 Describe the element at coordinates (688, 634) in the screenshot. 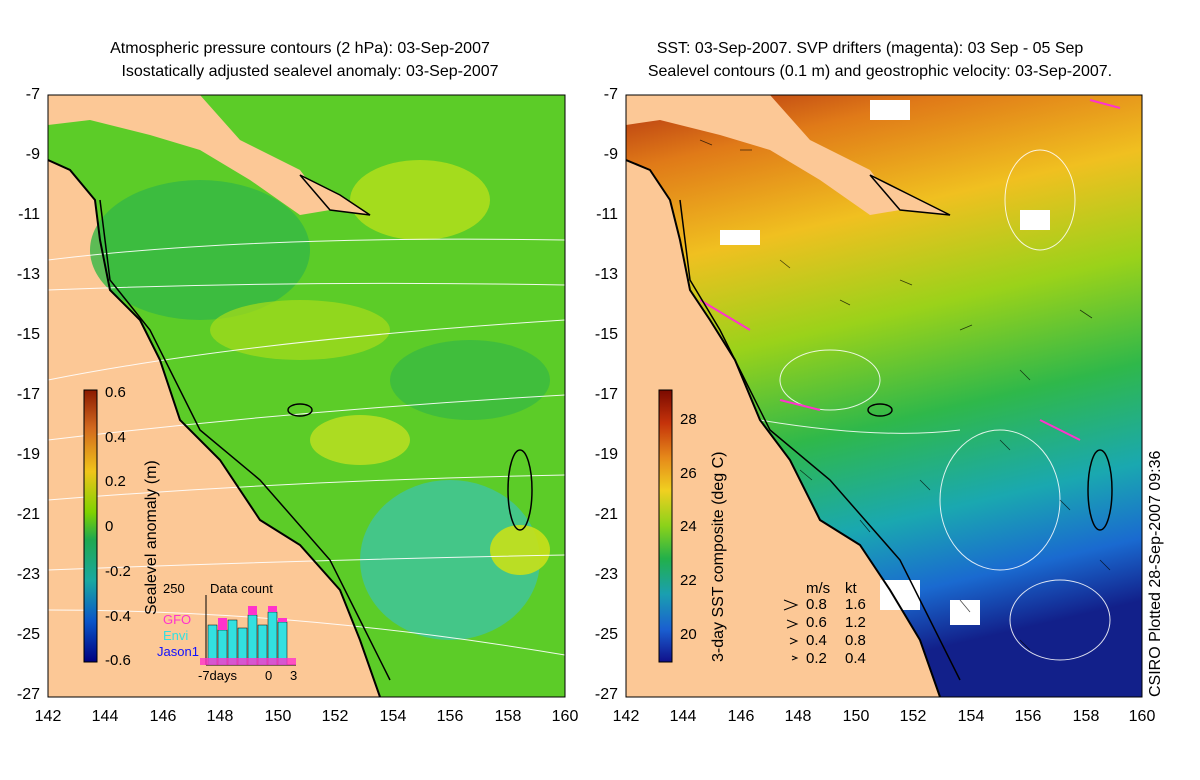

I see `colorbar-tick: 20` at that location.